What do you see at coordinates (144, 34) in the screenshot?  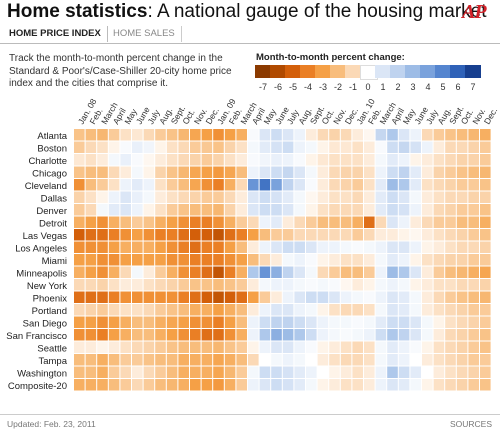 I see `tab-home-sales: HOME SALES` at bounding box center [144, 34].